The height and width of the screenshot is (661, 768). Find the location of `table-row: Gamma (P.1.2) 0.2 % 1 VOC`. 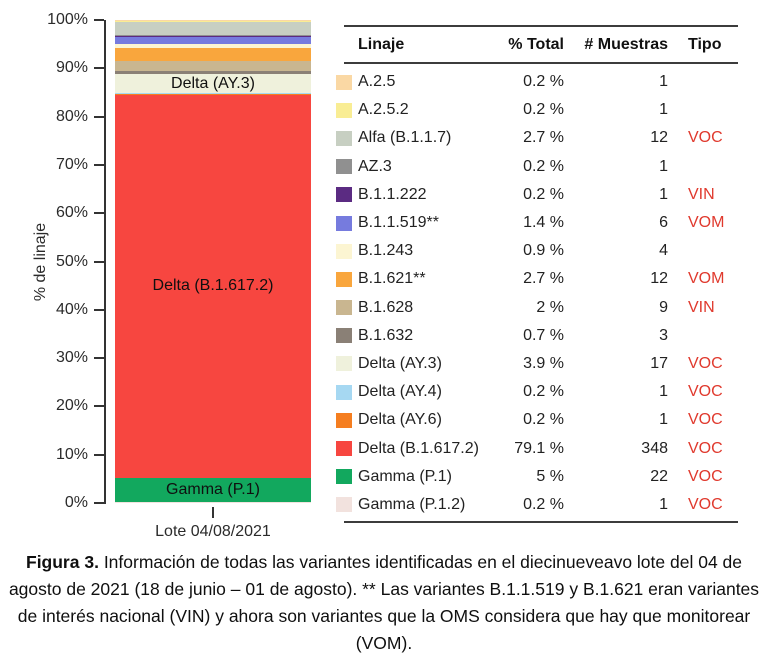

table-row: Gamma (P.1.2) 0.2 % 1 VOC is located at coordinates (538, 505).